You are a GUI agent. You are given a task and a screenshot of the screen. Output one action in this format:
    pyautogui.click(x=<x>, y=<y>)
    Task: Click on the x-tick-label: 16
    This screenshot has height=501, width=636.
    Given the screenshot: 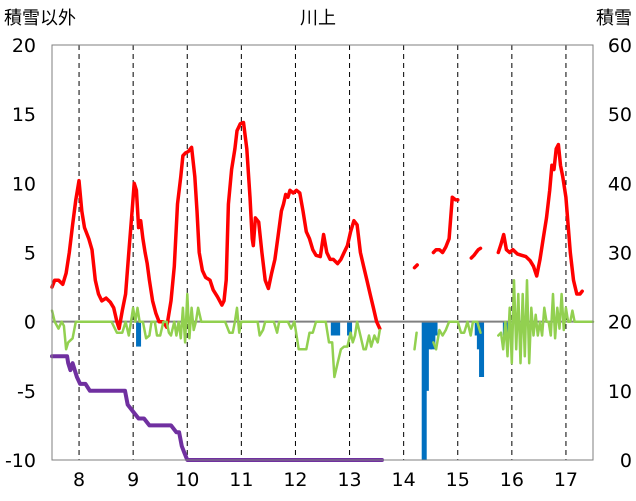 What is the action you would take?
    pyautogui.click(x=512, y=480)
    